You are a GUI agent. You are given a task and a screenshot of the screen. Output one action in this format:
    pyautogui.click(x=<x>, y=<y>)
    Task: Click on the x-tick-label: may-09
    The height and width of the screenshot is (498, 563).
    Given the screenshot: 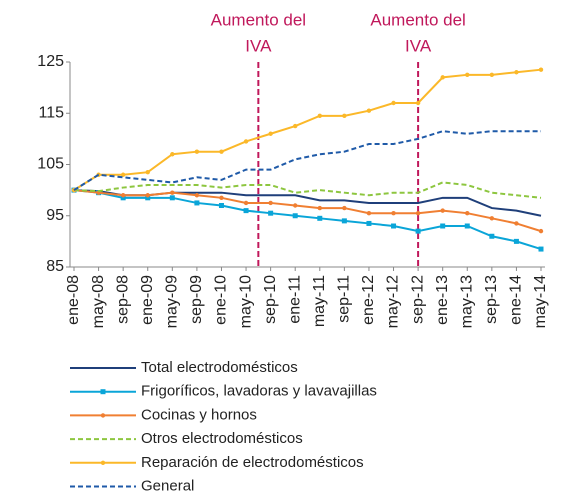 What is the action you would take?
    pyautogui.click(x=172, y=301)
    